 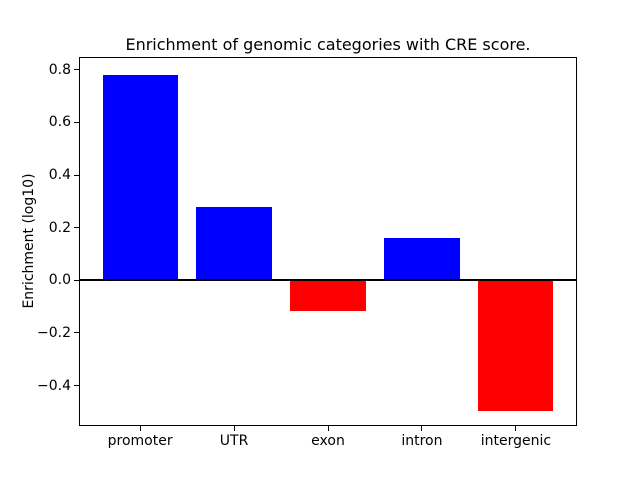 What do you see at coordinates (234, 243) in the screenshot?
I see `bar-UTR` at bounding box center [234, 243].